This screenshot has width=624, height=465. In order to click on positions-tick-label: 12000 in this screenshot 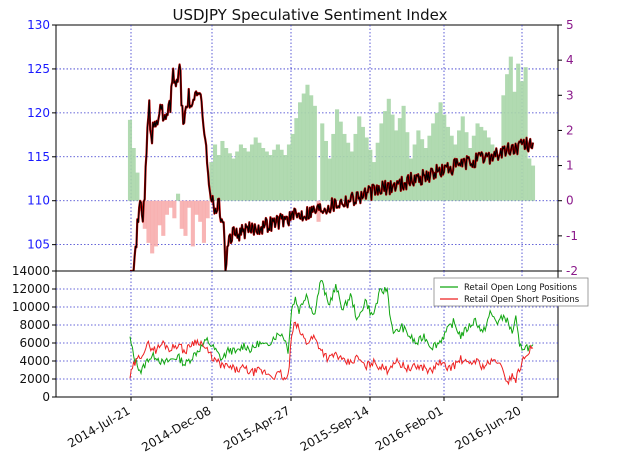, I will do `click(31, 289)`.